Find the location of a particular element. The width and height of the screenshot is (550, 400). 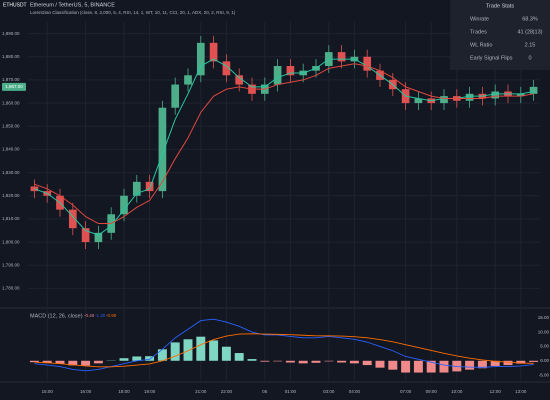

x-tick-label: 10:00 is located at coordinates (457, 391).